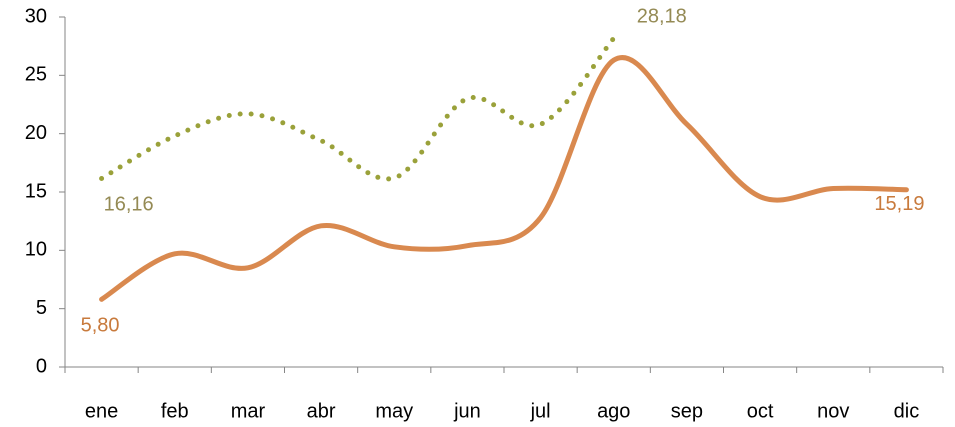 The height and width of the screenshot is (427, 955). Describe the element at coordinates (36, 133) in the screenshot. I see `y-tick-label: 20` at that location.